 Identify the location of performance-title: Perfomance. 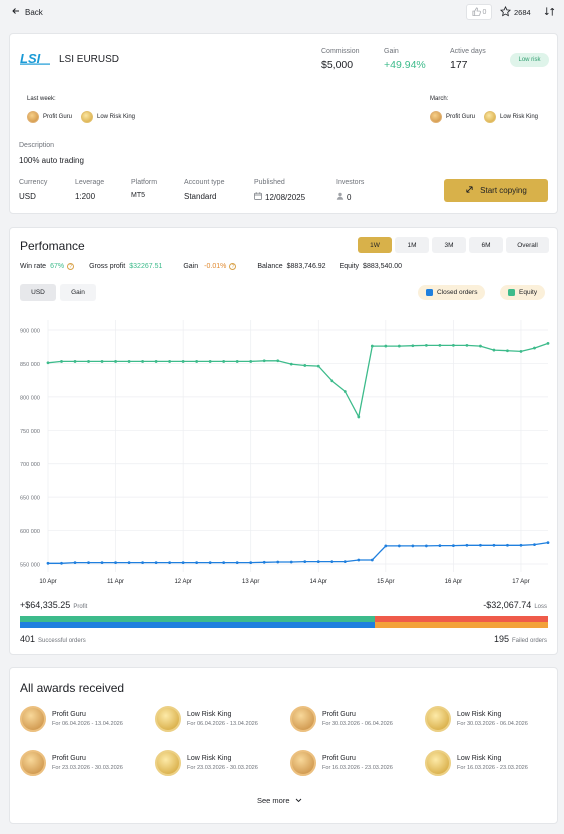
(52, 246).